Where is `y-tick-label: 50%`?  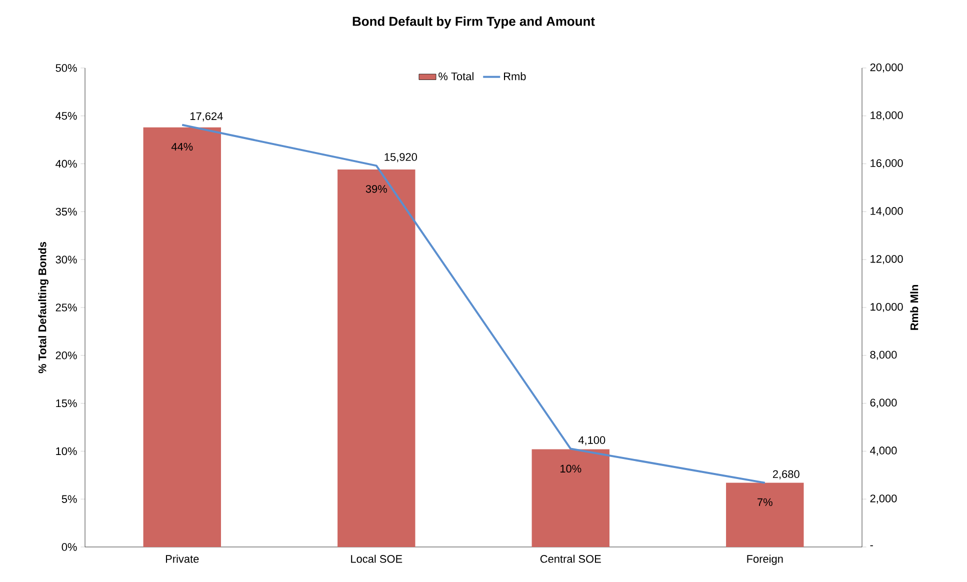 y-tick-label: 50% is located at coordinates (66, 68).